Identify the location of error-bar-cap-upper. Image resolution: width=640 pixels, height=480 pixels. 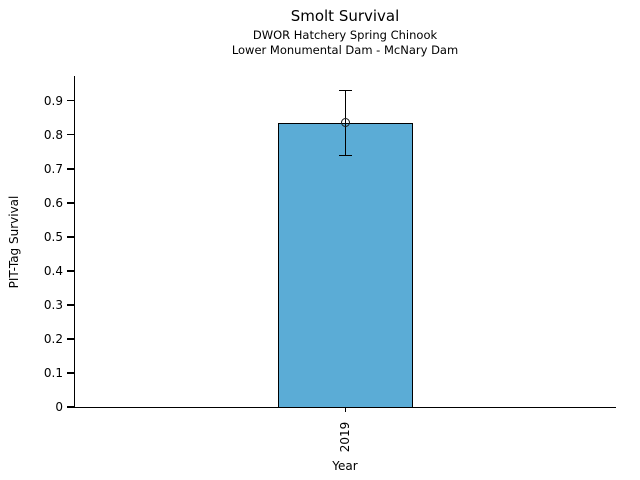
(345, 90).